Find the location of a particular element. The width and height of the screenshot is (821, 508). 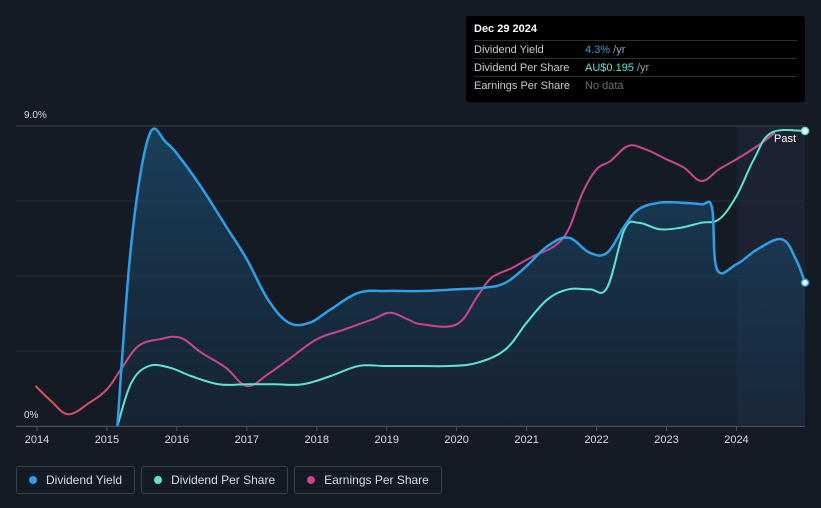

tooltip-label: Dividend Per Share is located at coordinates (522, 67).